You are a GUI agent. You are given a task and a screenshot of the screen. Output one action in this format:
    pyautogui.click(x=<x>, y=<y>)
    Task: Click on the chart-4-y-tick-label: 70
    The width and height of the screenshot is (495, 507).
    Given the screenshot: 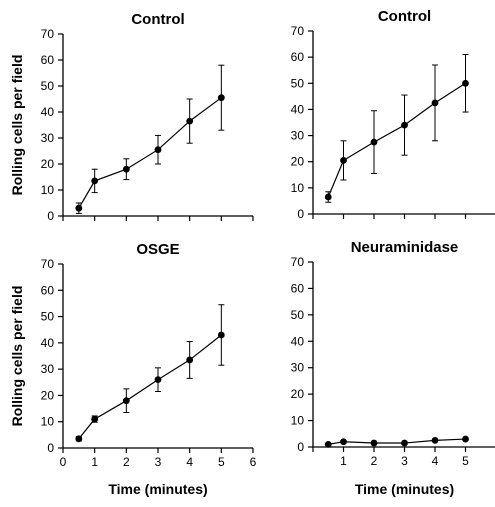 What is the action you would take?
    pyautogui.click(x=298, y=262)
    